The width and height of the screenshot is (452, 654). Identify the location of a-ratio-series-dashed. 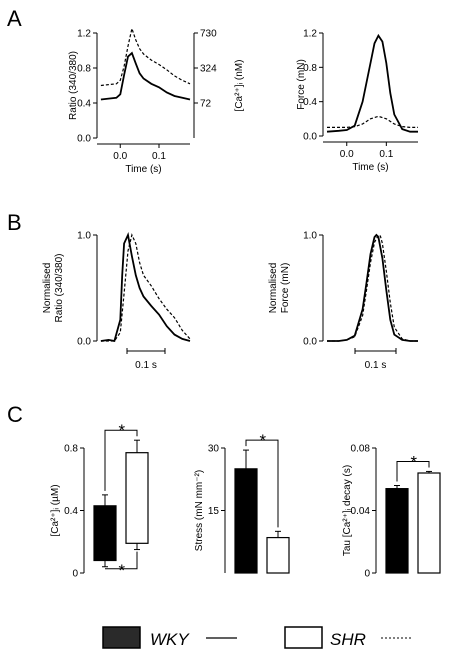
(145, 56).